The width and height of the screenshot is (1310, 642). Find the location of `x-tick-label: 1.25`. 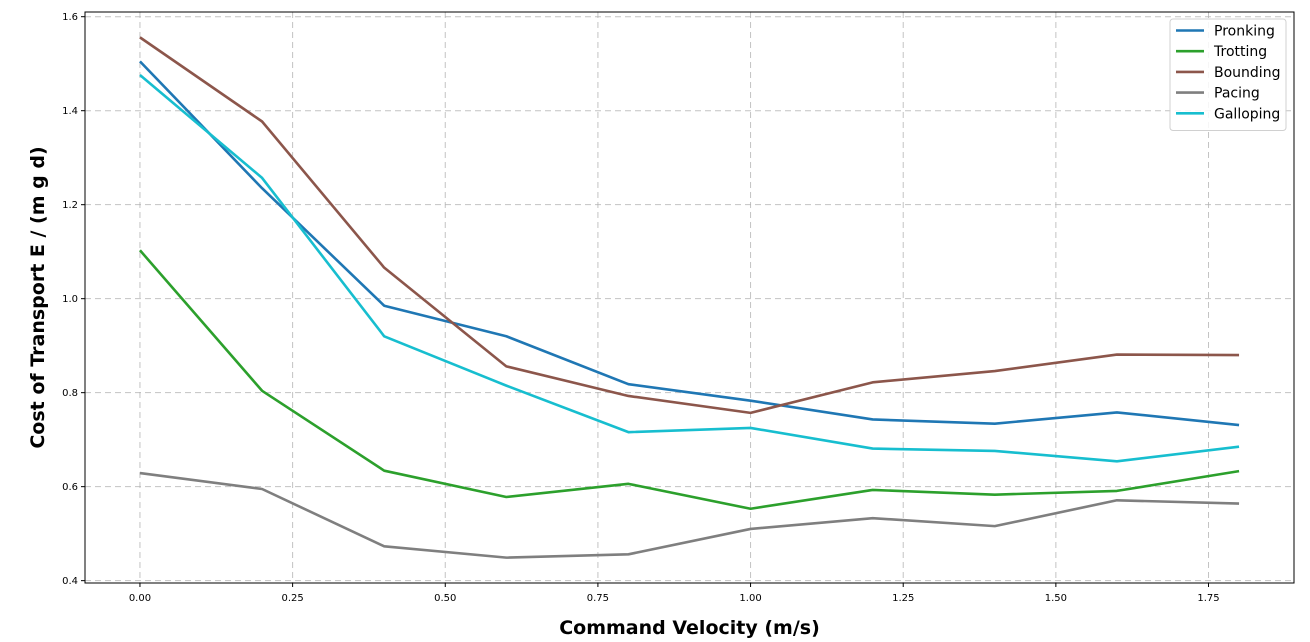

x-tick-label: 1.25 is located at coordinates (903, 598).